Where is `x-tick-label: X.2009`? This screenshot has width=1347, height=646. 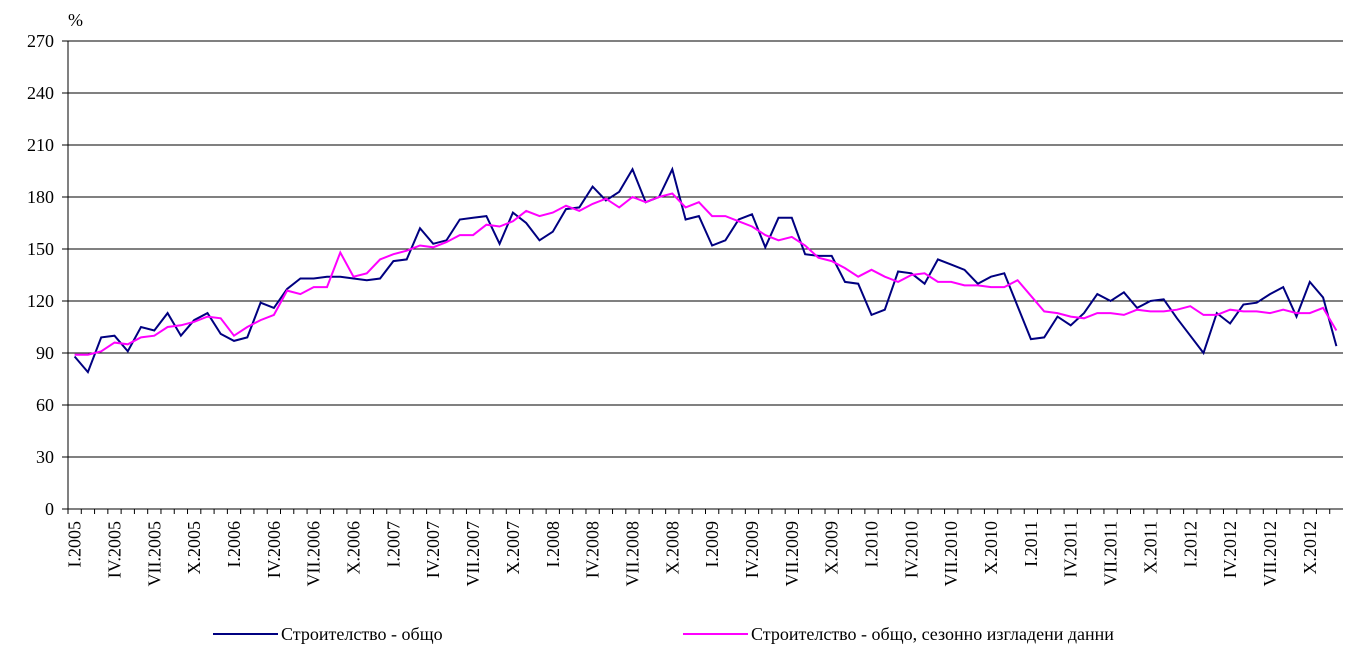 x-tick-label: X.2009 is located at coordinates (832, 548).